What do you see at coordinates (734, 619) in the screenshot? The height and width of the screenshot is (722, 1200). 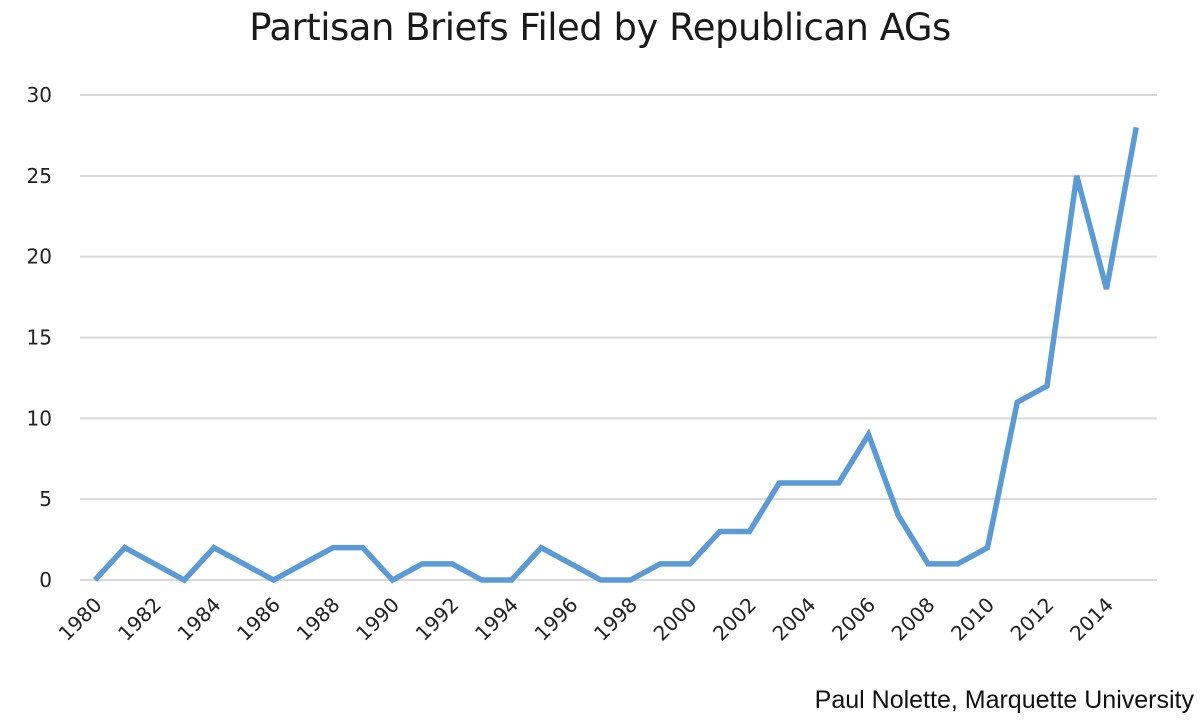 I see `x-tick-label: 2002` at bounding box center [734, 619].